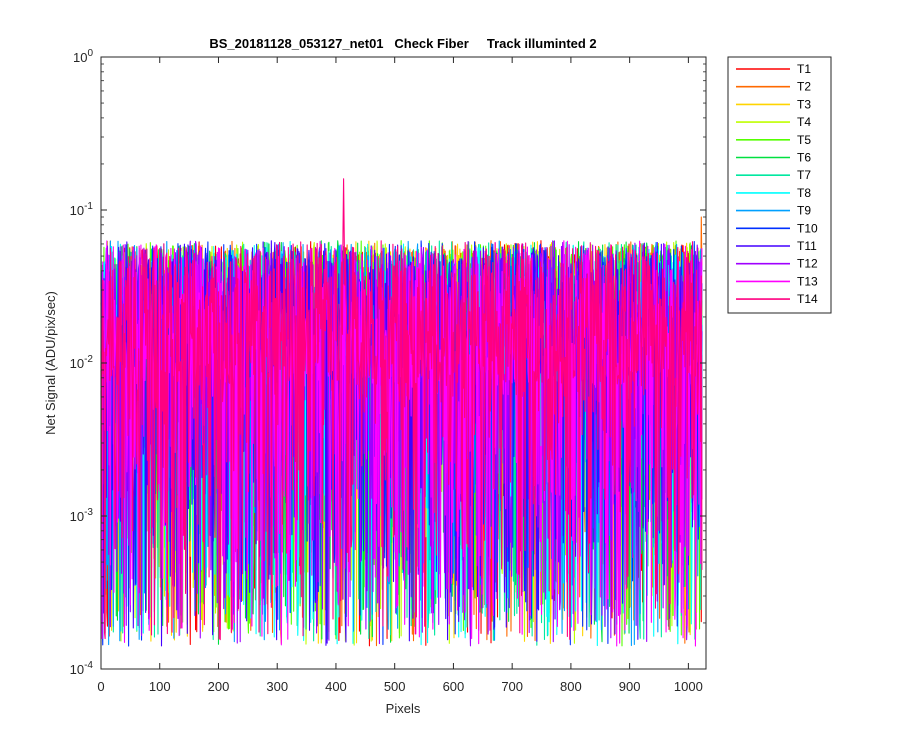  What do you see at coordinates (336, 686) in the screenshot?
I see `x-tick-label: 400` at bounding box center [336, 686].